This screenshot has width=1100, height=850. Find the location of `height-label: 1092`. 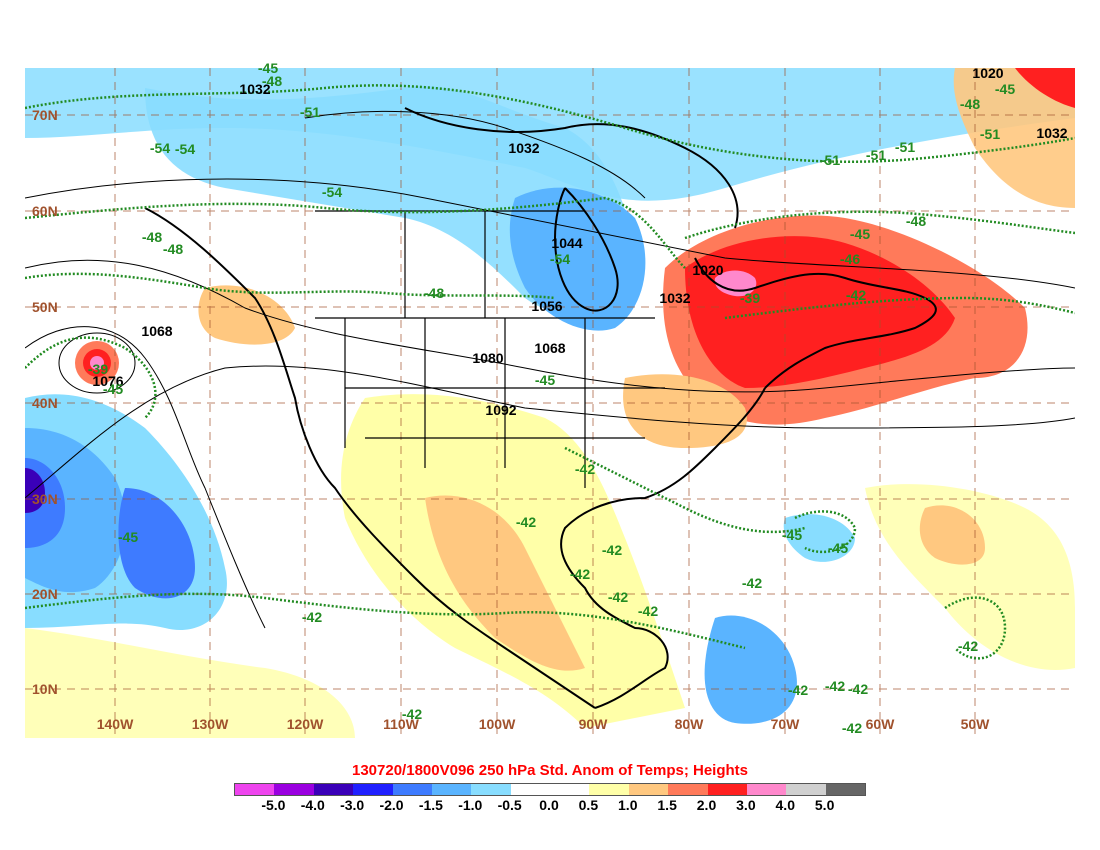

height-label: 1092 is located at coordinates (501, 410).